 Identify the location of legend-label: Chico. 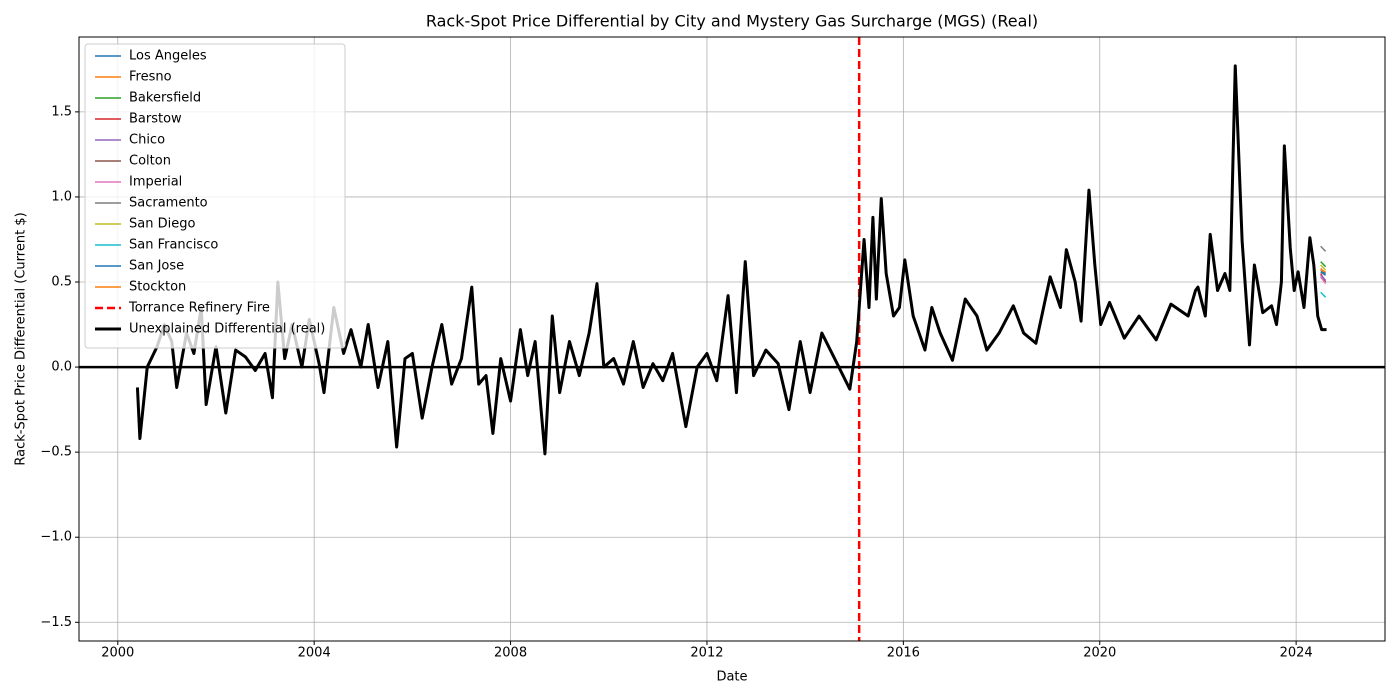
(147, 140).